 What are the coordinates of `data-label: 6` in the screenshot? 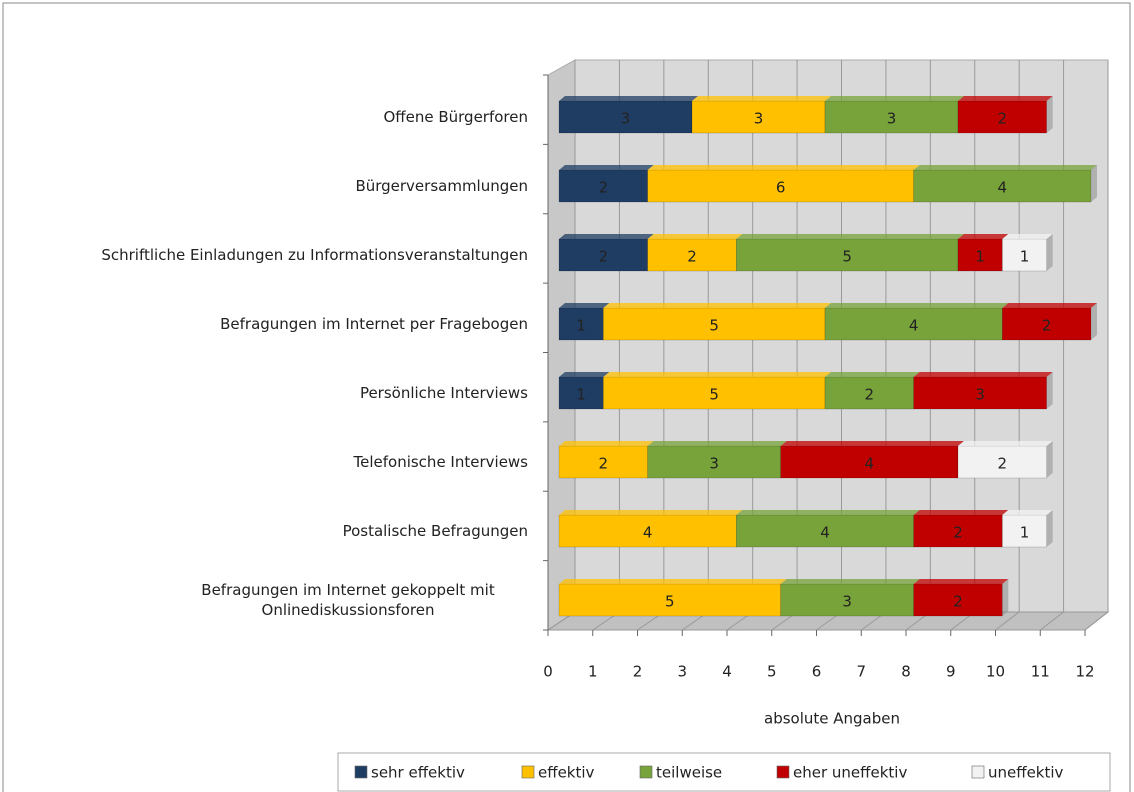 It's located at (781, 188).